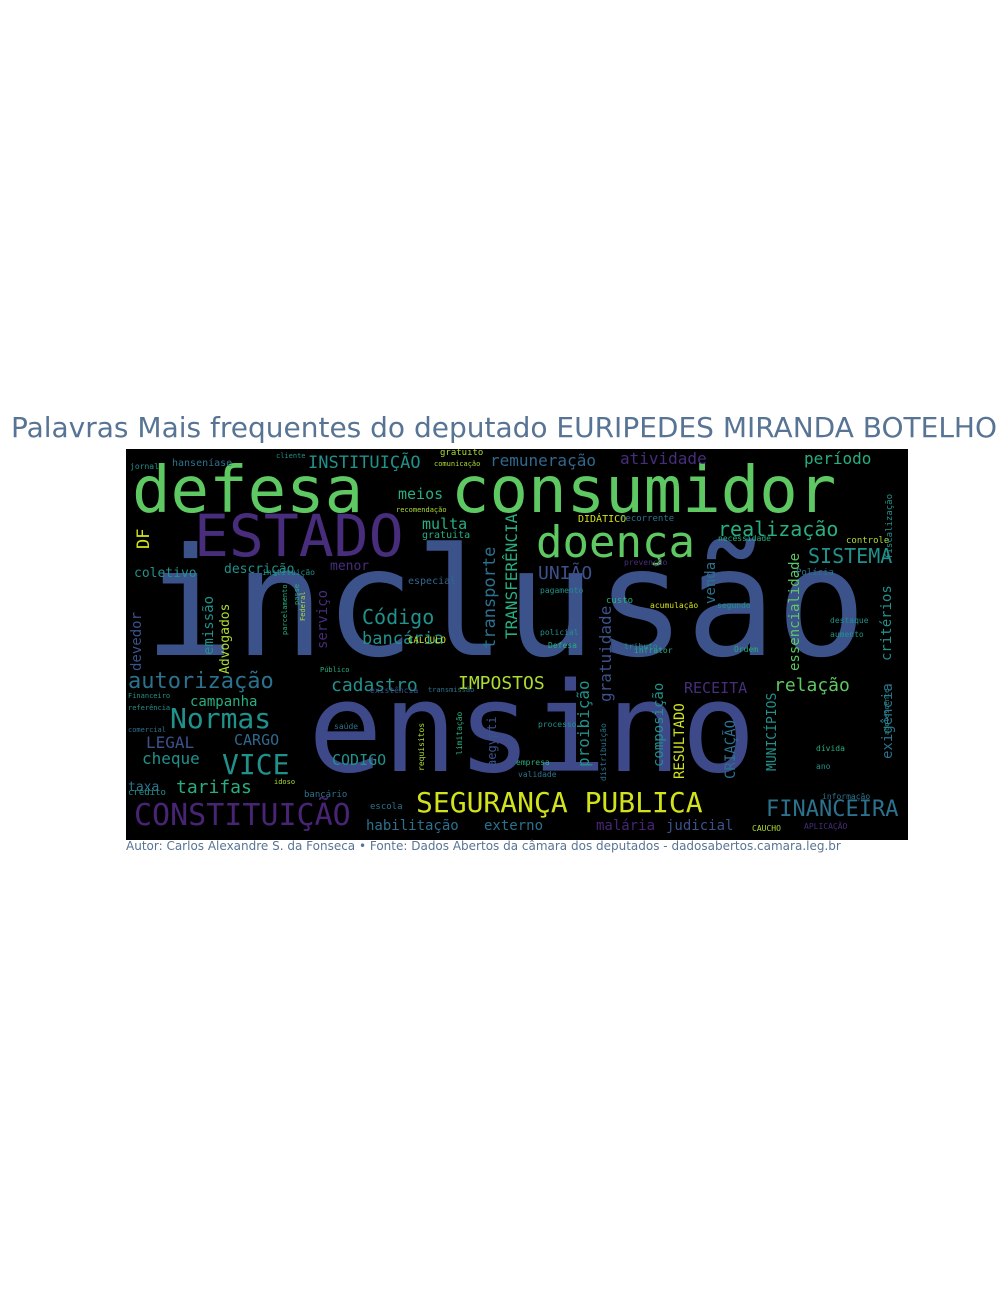 This screenshot has width=1008, height=1296. Describe the element at coordinates (501, 683) in the screenshot. I see `cloud-word: IMPOSTOS` at that location.